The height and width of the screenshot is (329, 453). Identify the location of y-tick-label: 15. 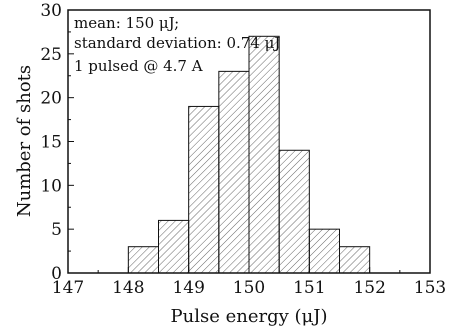
(51, 143).